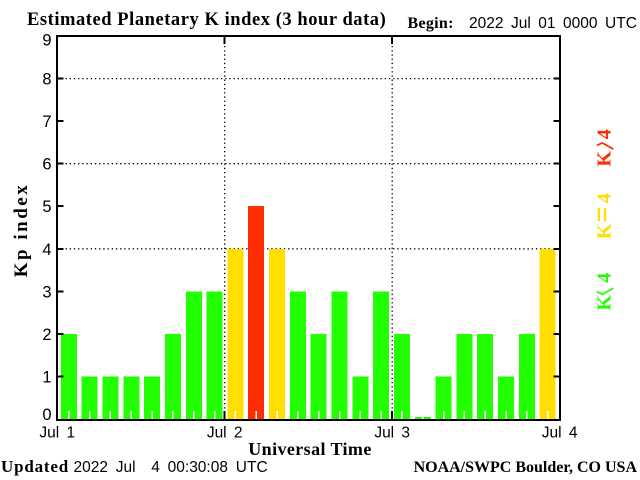  I want to click on svg-text: Jul 4, so click(560, 433).